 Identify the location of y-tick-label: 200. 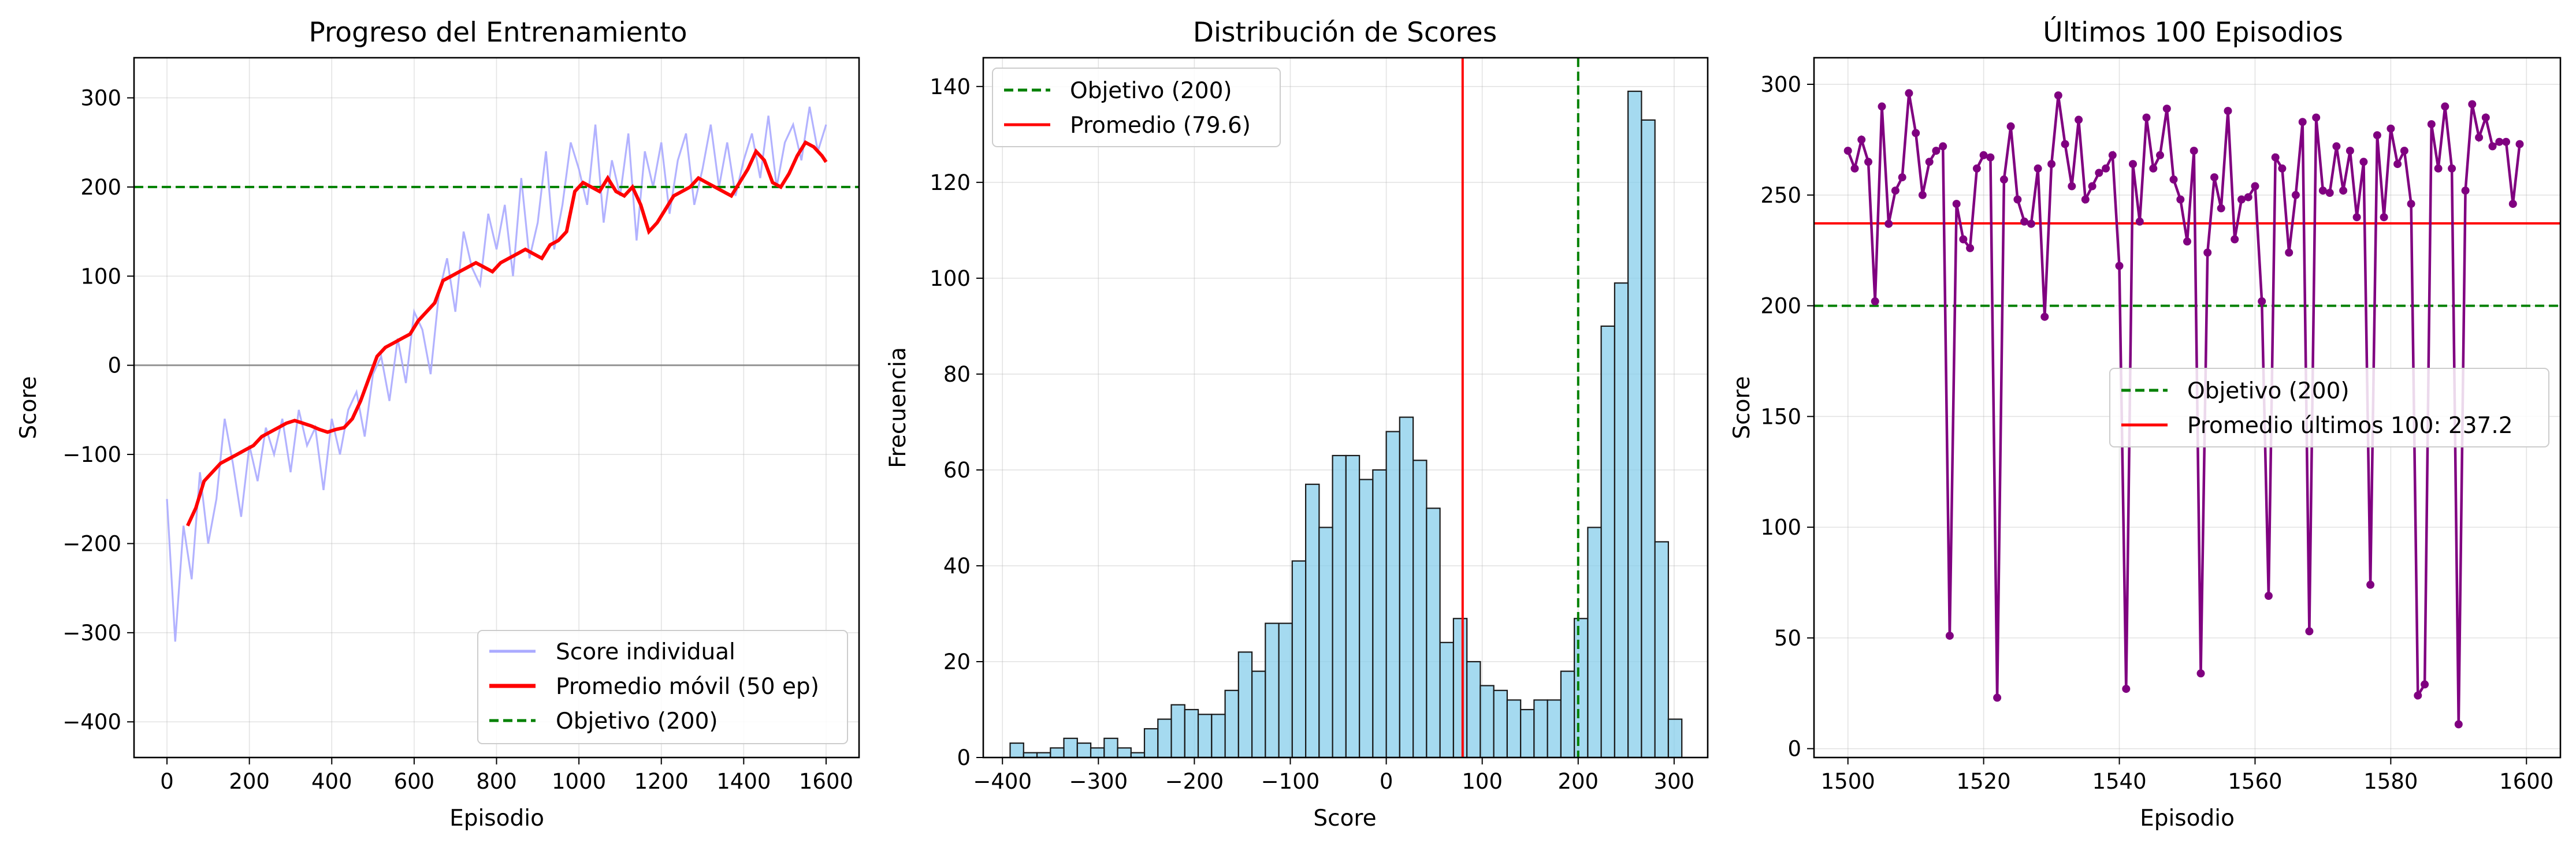
(100, 187).